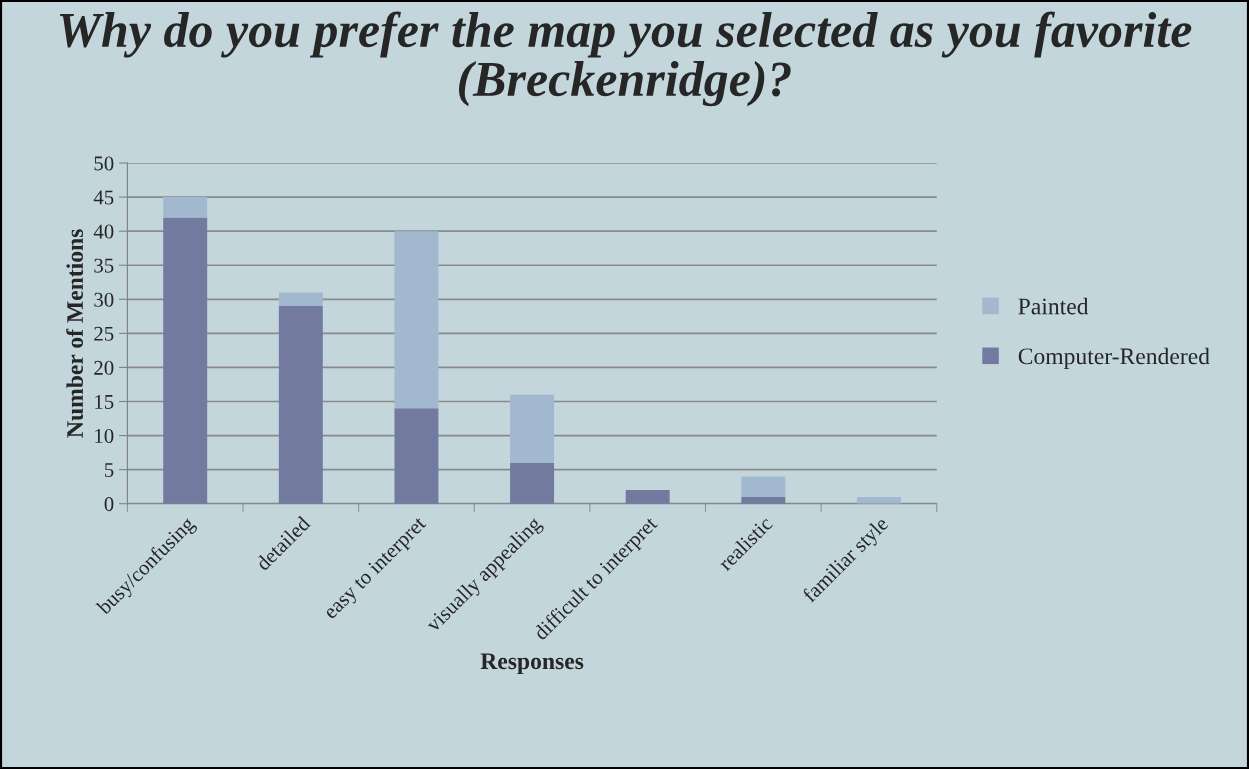 This screenshot has width=1249, height=769. I want to click on y-tick-label: 50, so click(104, 163).